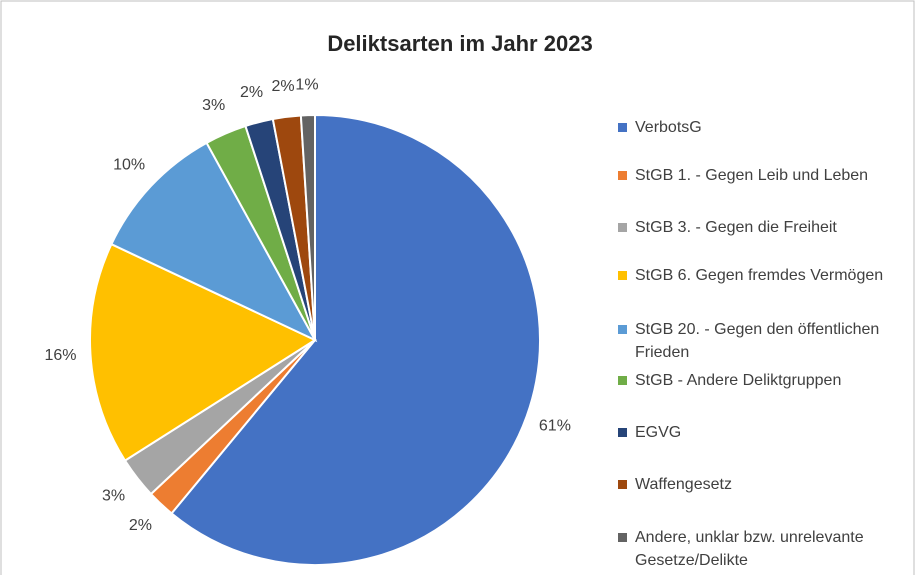  Describe the element at coordinates (759, 275) in the screenshot. I see `legend-label: StGB 6. Gegen fremdes Vermögen` at that location.